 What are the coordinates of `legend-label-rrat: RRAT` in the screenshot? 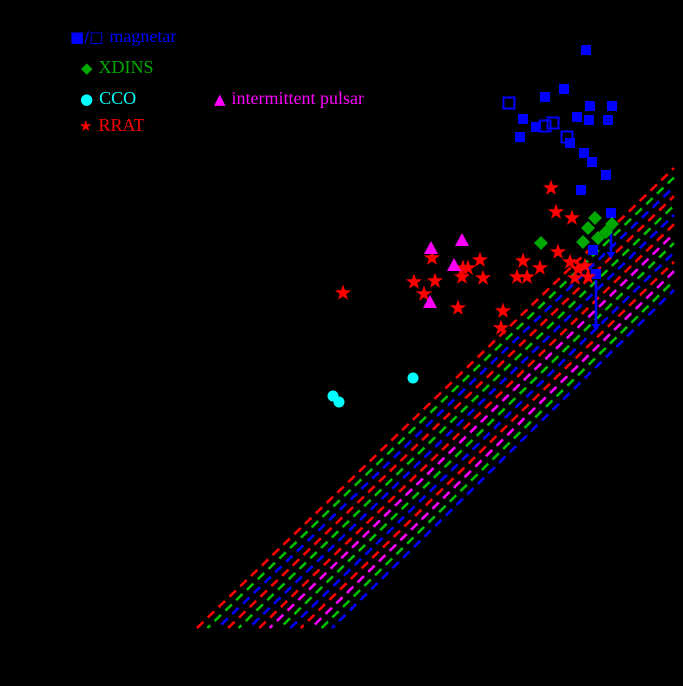 It's located at (121, 125).